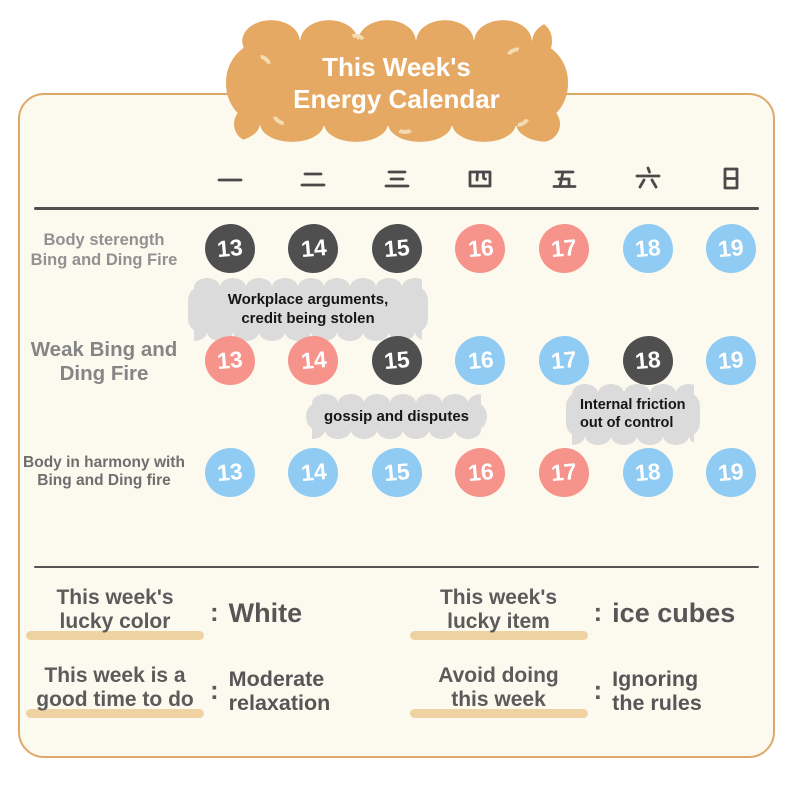 Image resolution: width=793 pixels, height=800 pixels. I want to click on header-divider, so click(396, 208).